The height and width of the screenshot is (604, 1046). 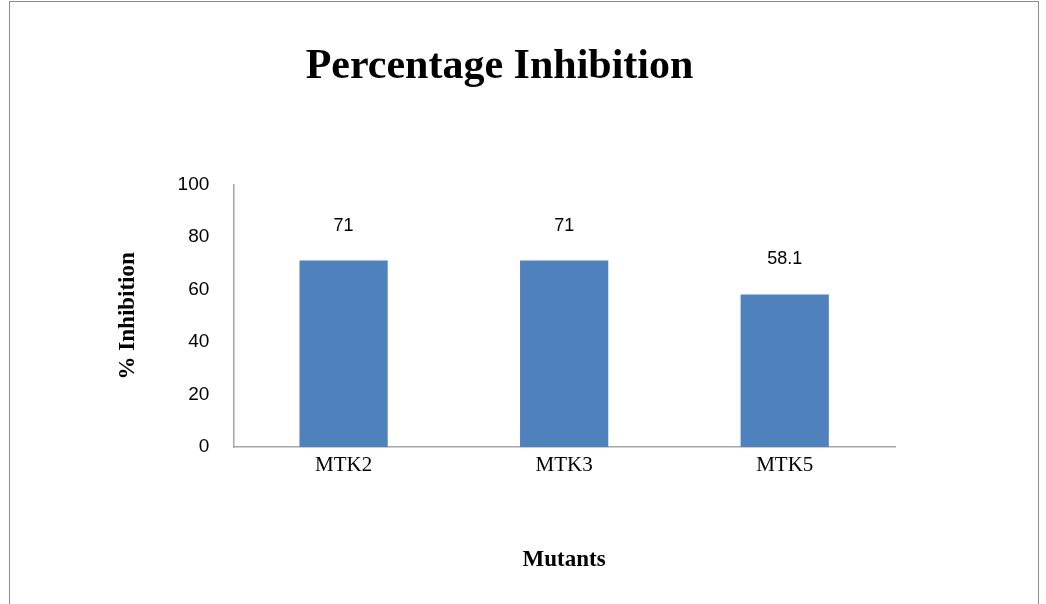 I want to click on y-tick-label: 60, so click(x=199, y=288).